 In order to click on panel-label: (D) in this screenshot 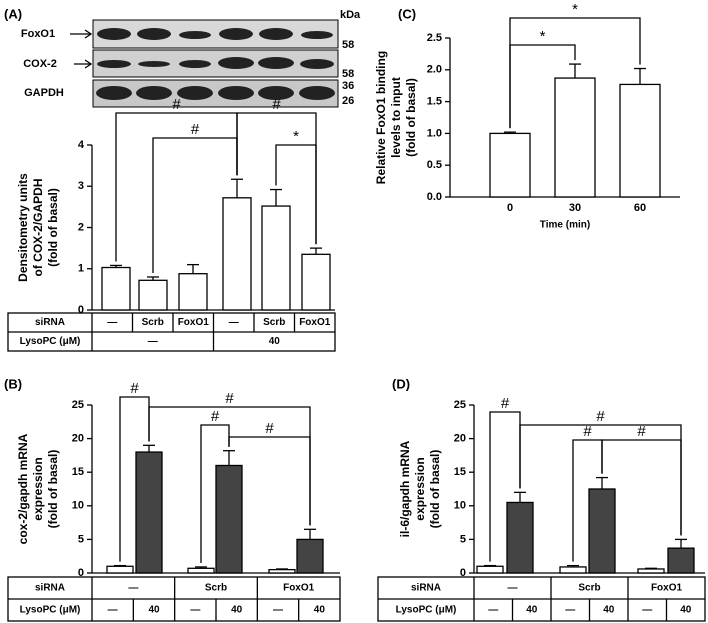, I will do `click(401, 383)`.